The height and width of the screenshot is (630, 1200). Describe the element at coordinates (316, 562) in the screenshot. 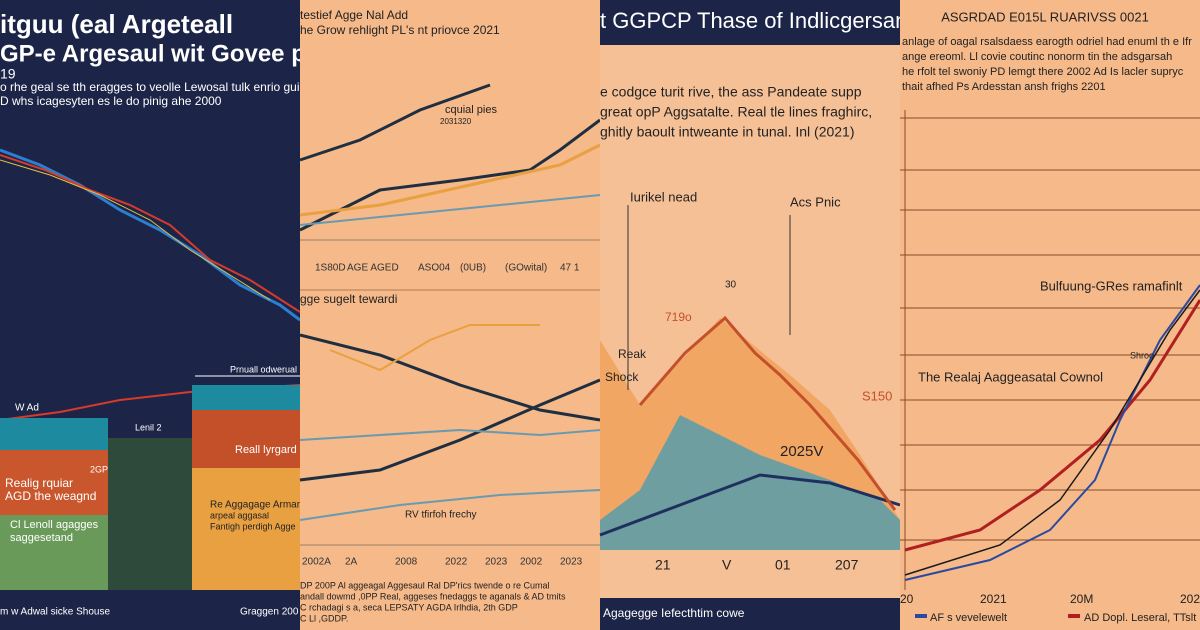

I see `tick-label: 2002A` at that location.